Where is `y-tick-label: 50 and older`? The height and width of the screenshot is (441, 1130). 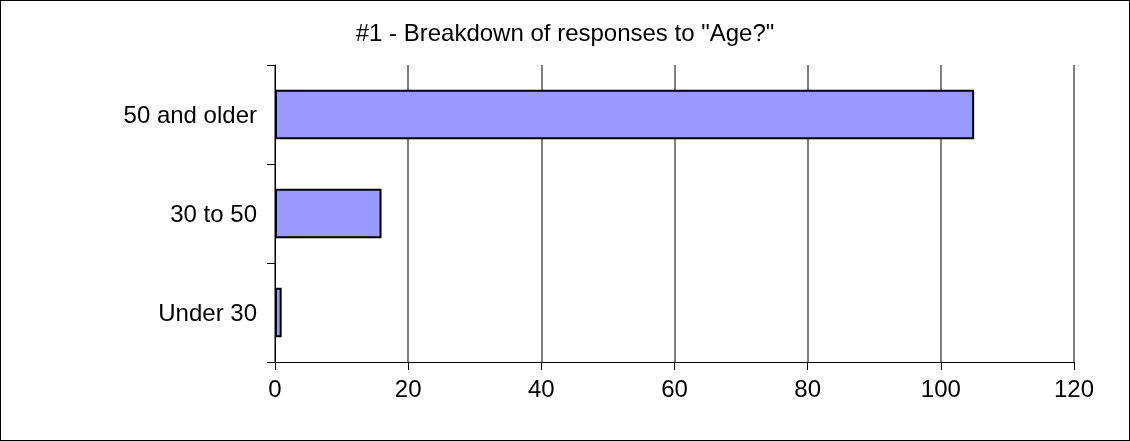
y-tick-label: 50 and older is located at coordinates (190, 114).